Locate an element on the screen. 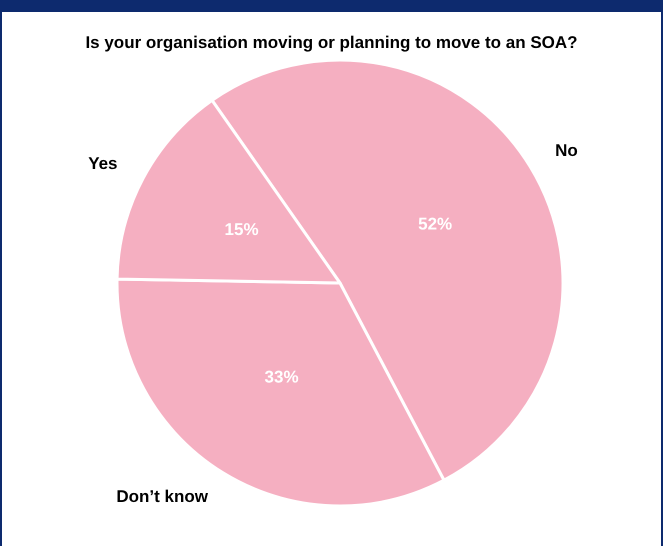 The height and width of the screenshot is (546, 663). chart-title: Is your organisation moving or planning to move to an SOA? is located at coordinates (331, 42).